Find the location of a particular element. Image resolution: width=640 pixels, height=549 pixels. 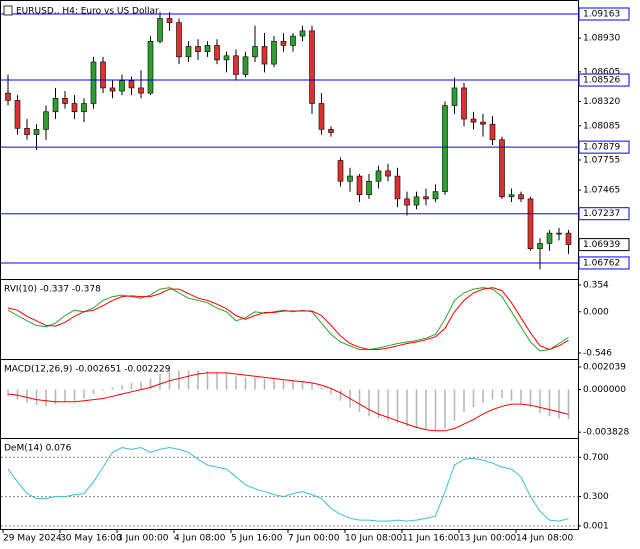

pane-title: RVI(10) -0.337 -0.378 is located at coordinates (52, 290).